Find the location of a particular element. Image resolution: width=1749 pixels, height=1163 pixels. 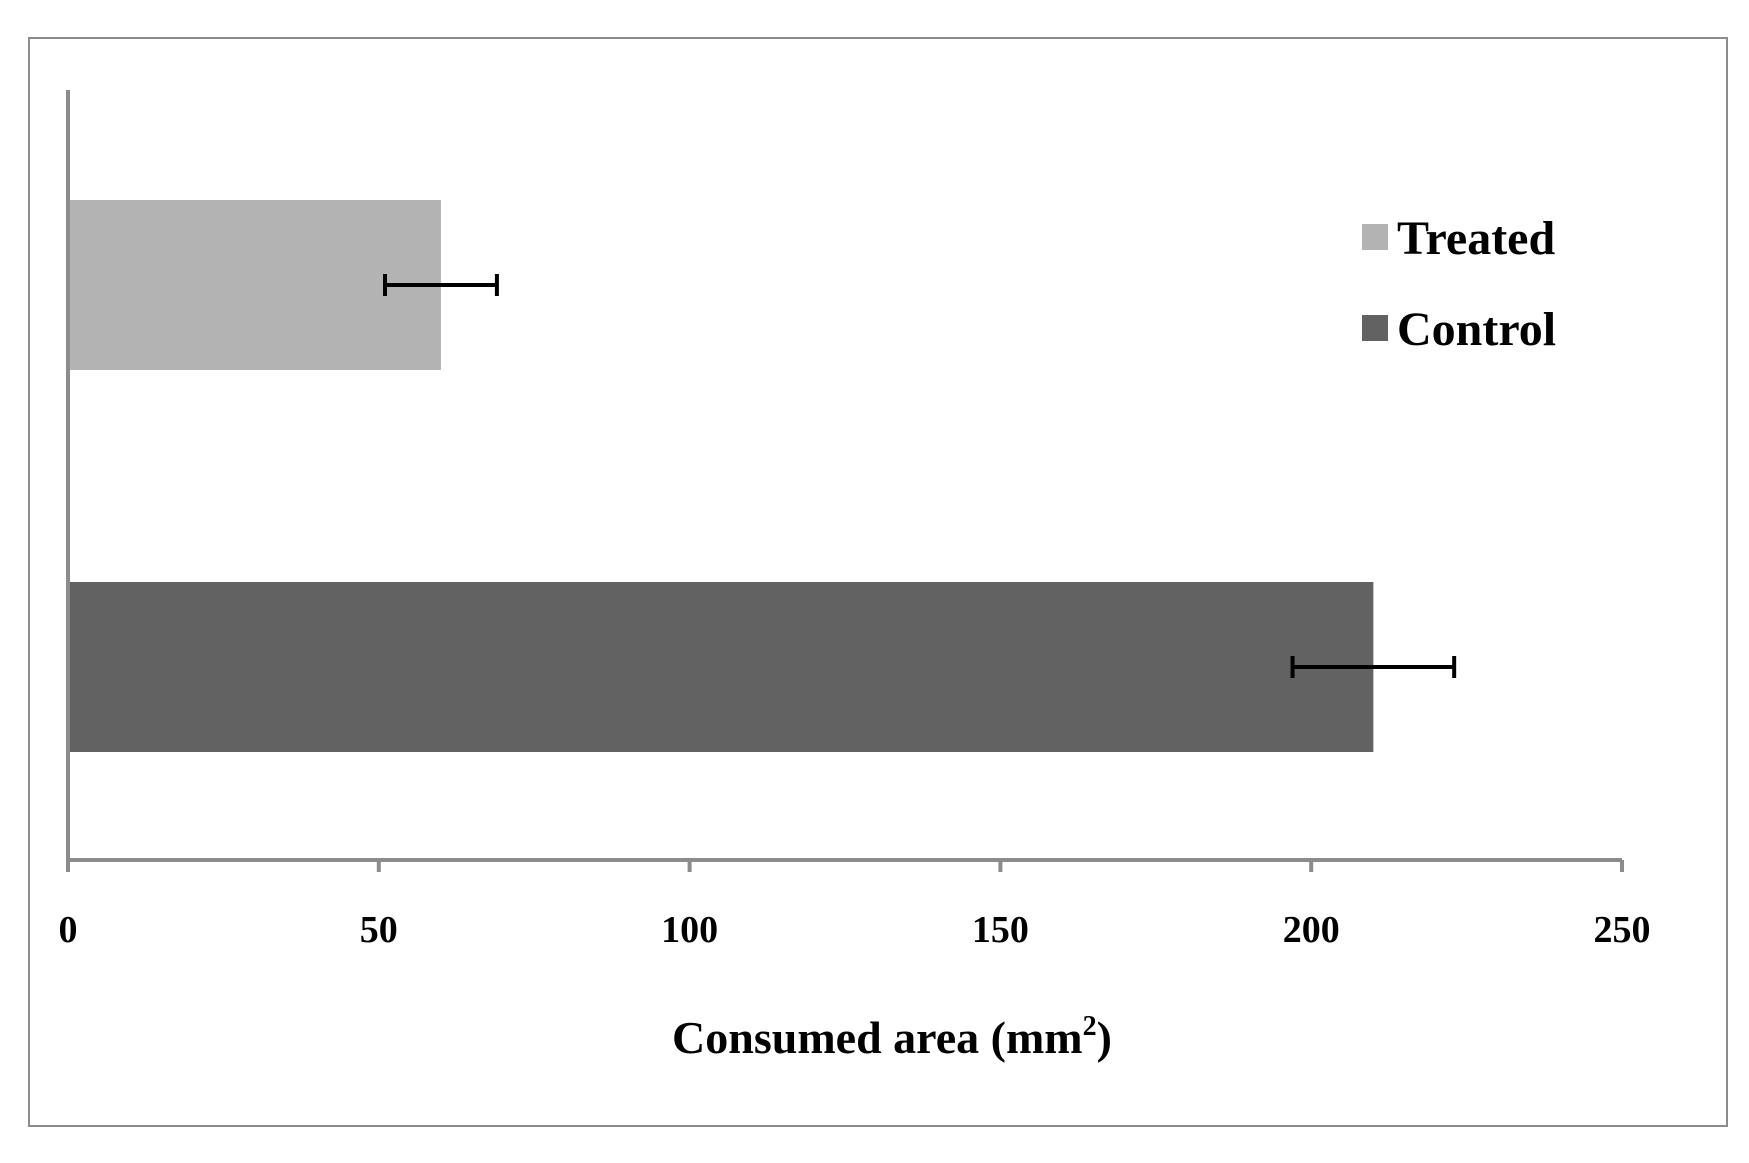

legend-label-treated: Treated is located at coordinates (1476, 238).